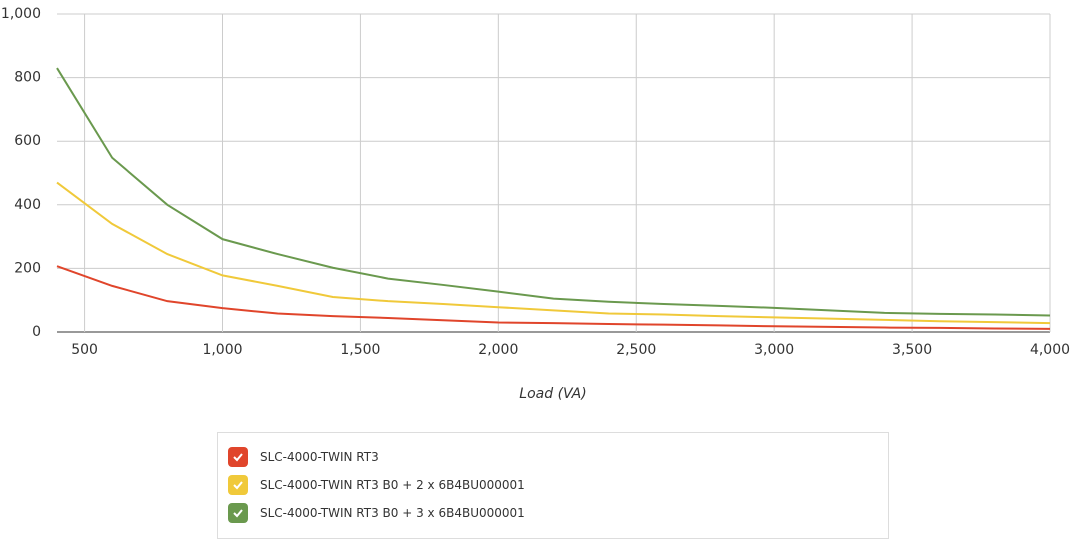  I want to click on x-tick-label: 4,000, so click(1050, 350).